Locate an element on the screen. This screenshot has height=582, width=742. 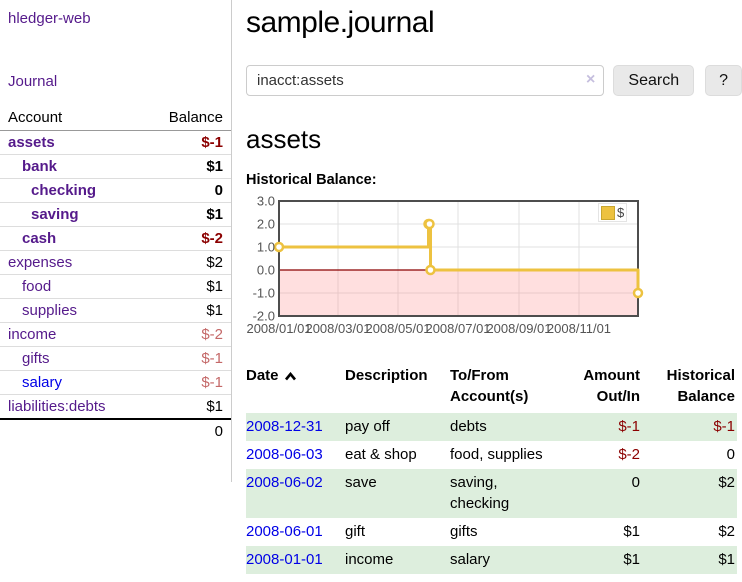
accounts-header-account: Account is located at coordinates (69, 118).